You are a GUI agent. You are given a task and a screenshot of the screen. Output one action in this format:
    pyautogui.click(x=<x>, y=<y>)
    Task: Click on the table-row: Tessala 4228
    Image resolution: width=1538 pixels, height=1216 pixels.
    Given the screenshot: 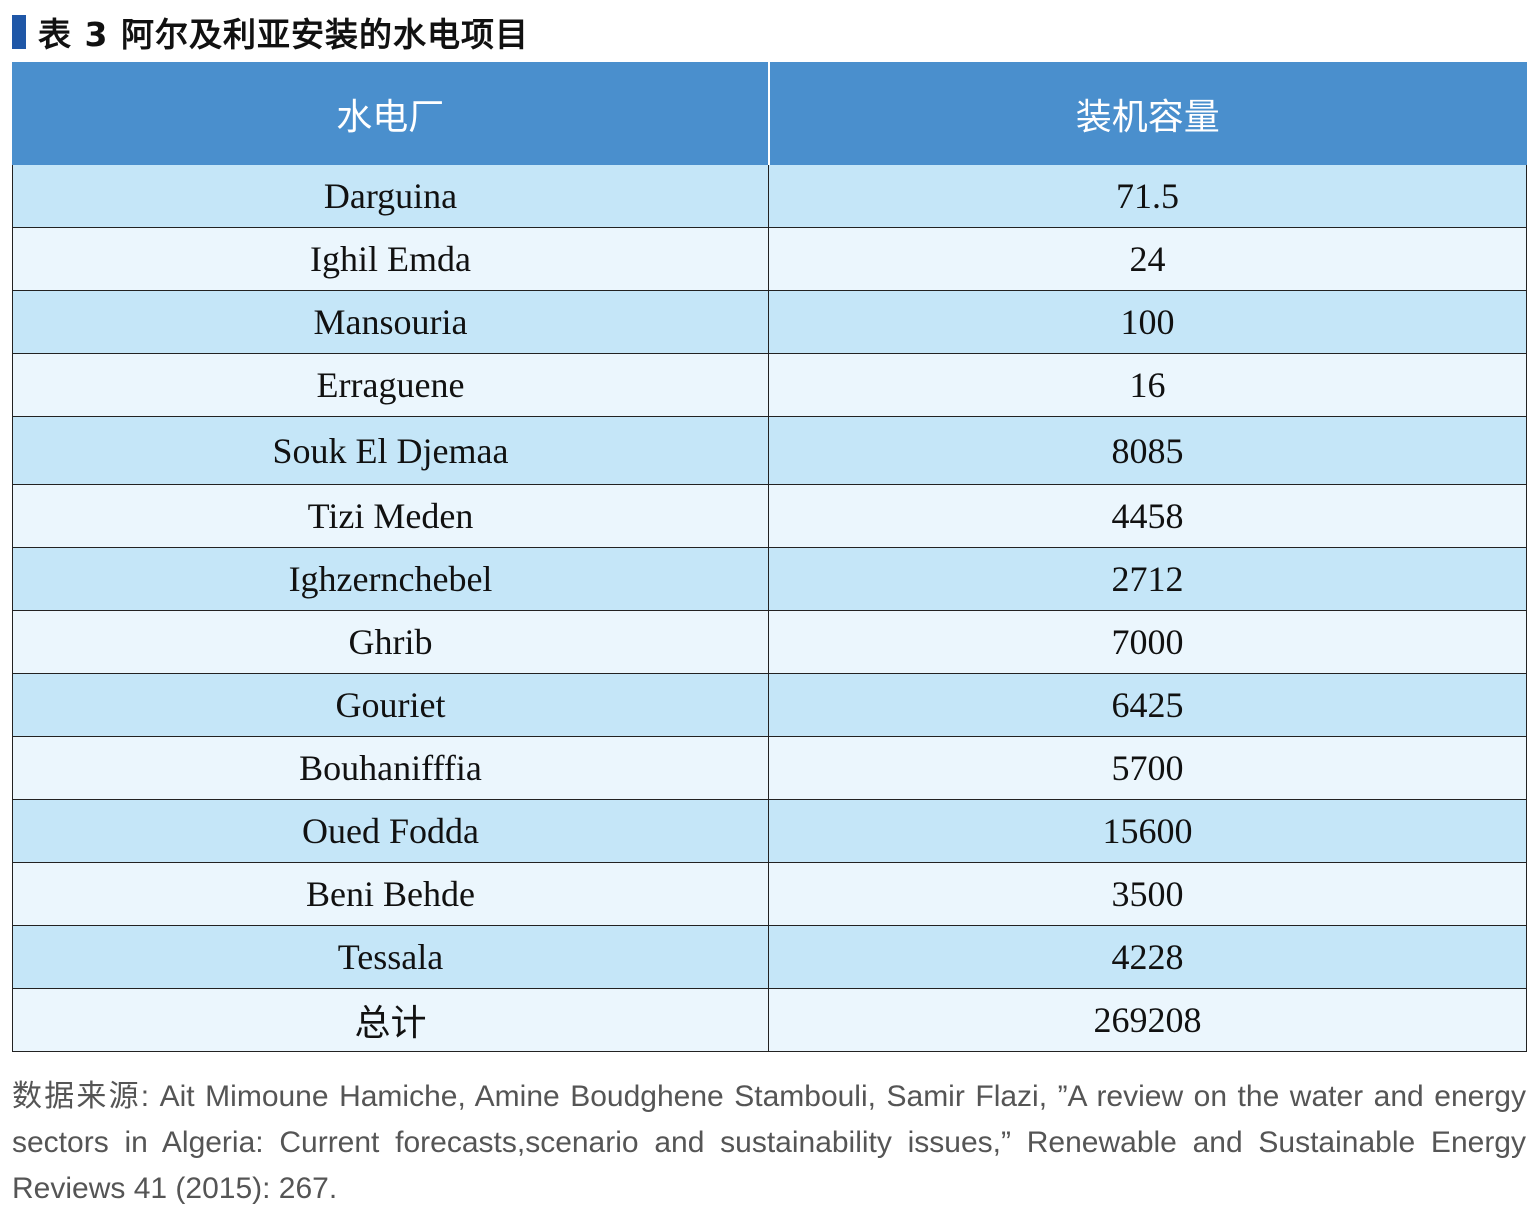 What is the action you would take?
    pyautogui.click(x=769, y=957)
    